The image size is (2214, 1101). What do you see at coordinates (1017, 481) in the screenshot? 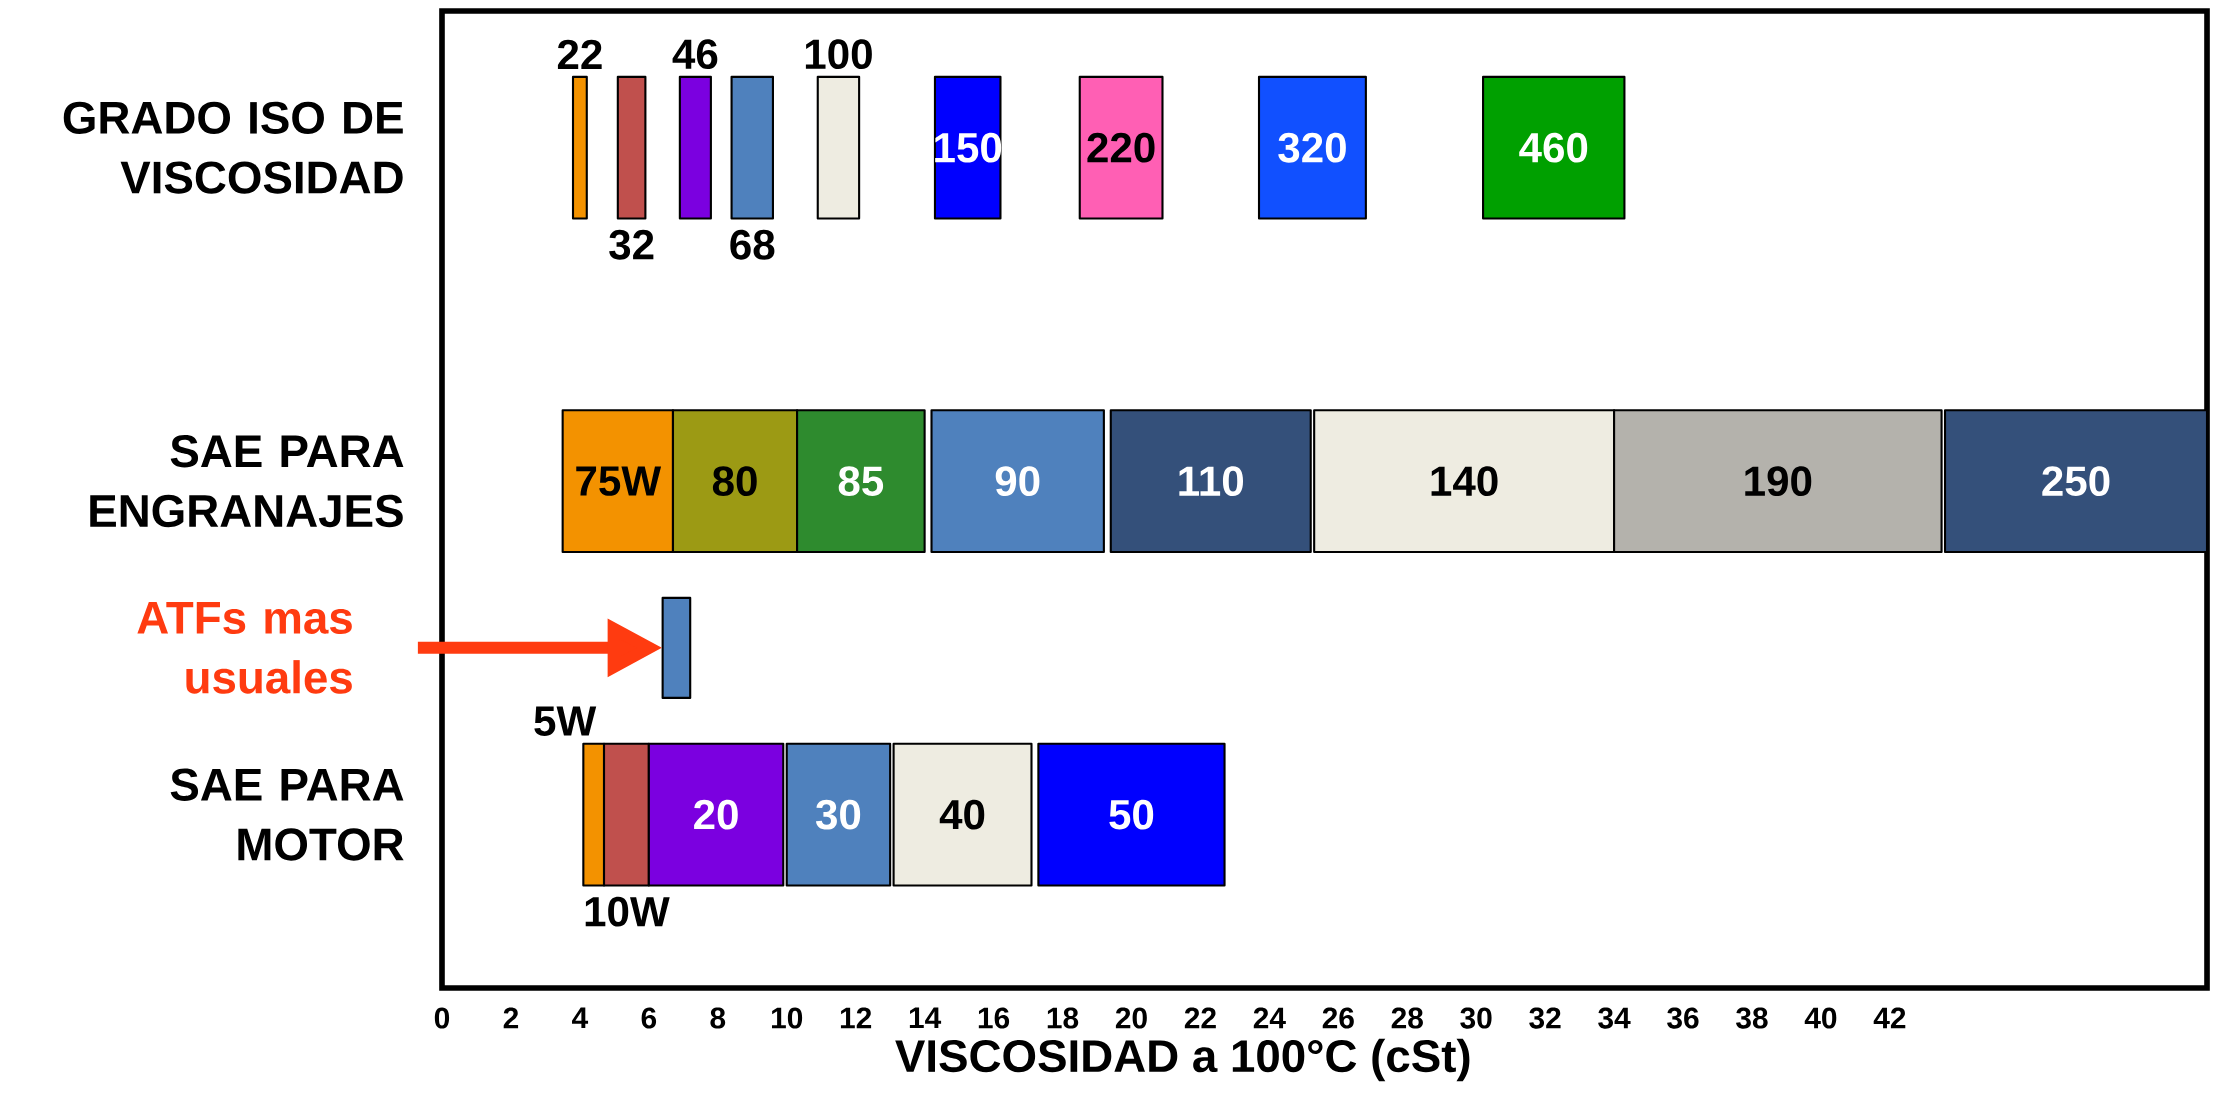
I see `series-label: 90` at bounding box center [1017, 481].